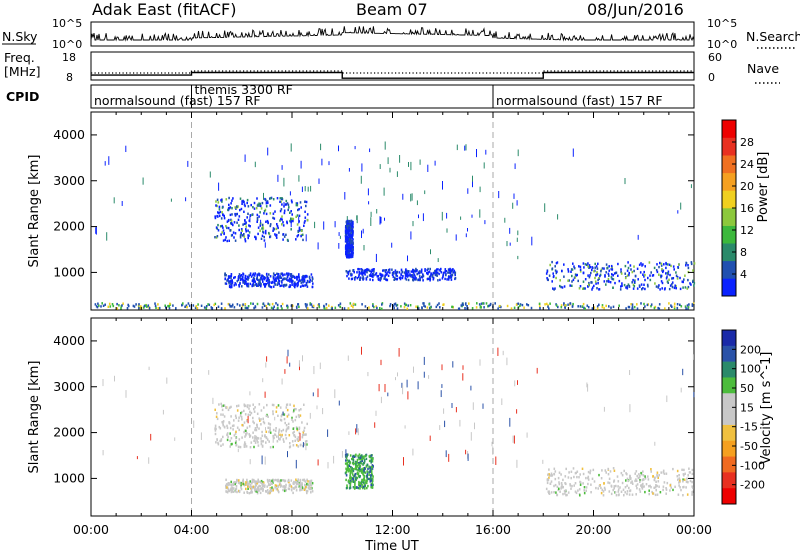  What do you see at coordinates (729, 448) in the screenshot?
I see `colorbar-segment` at bounding box center [729, 448].